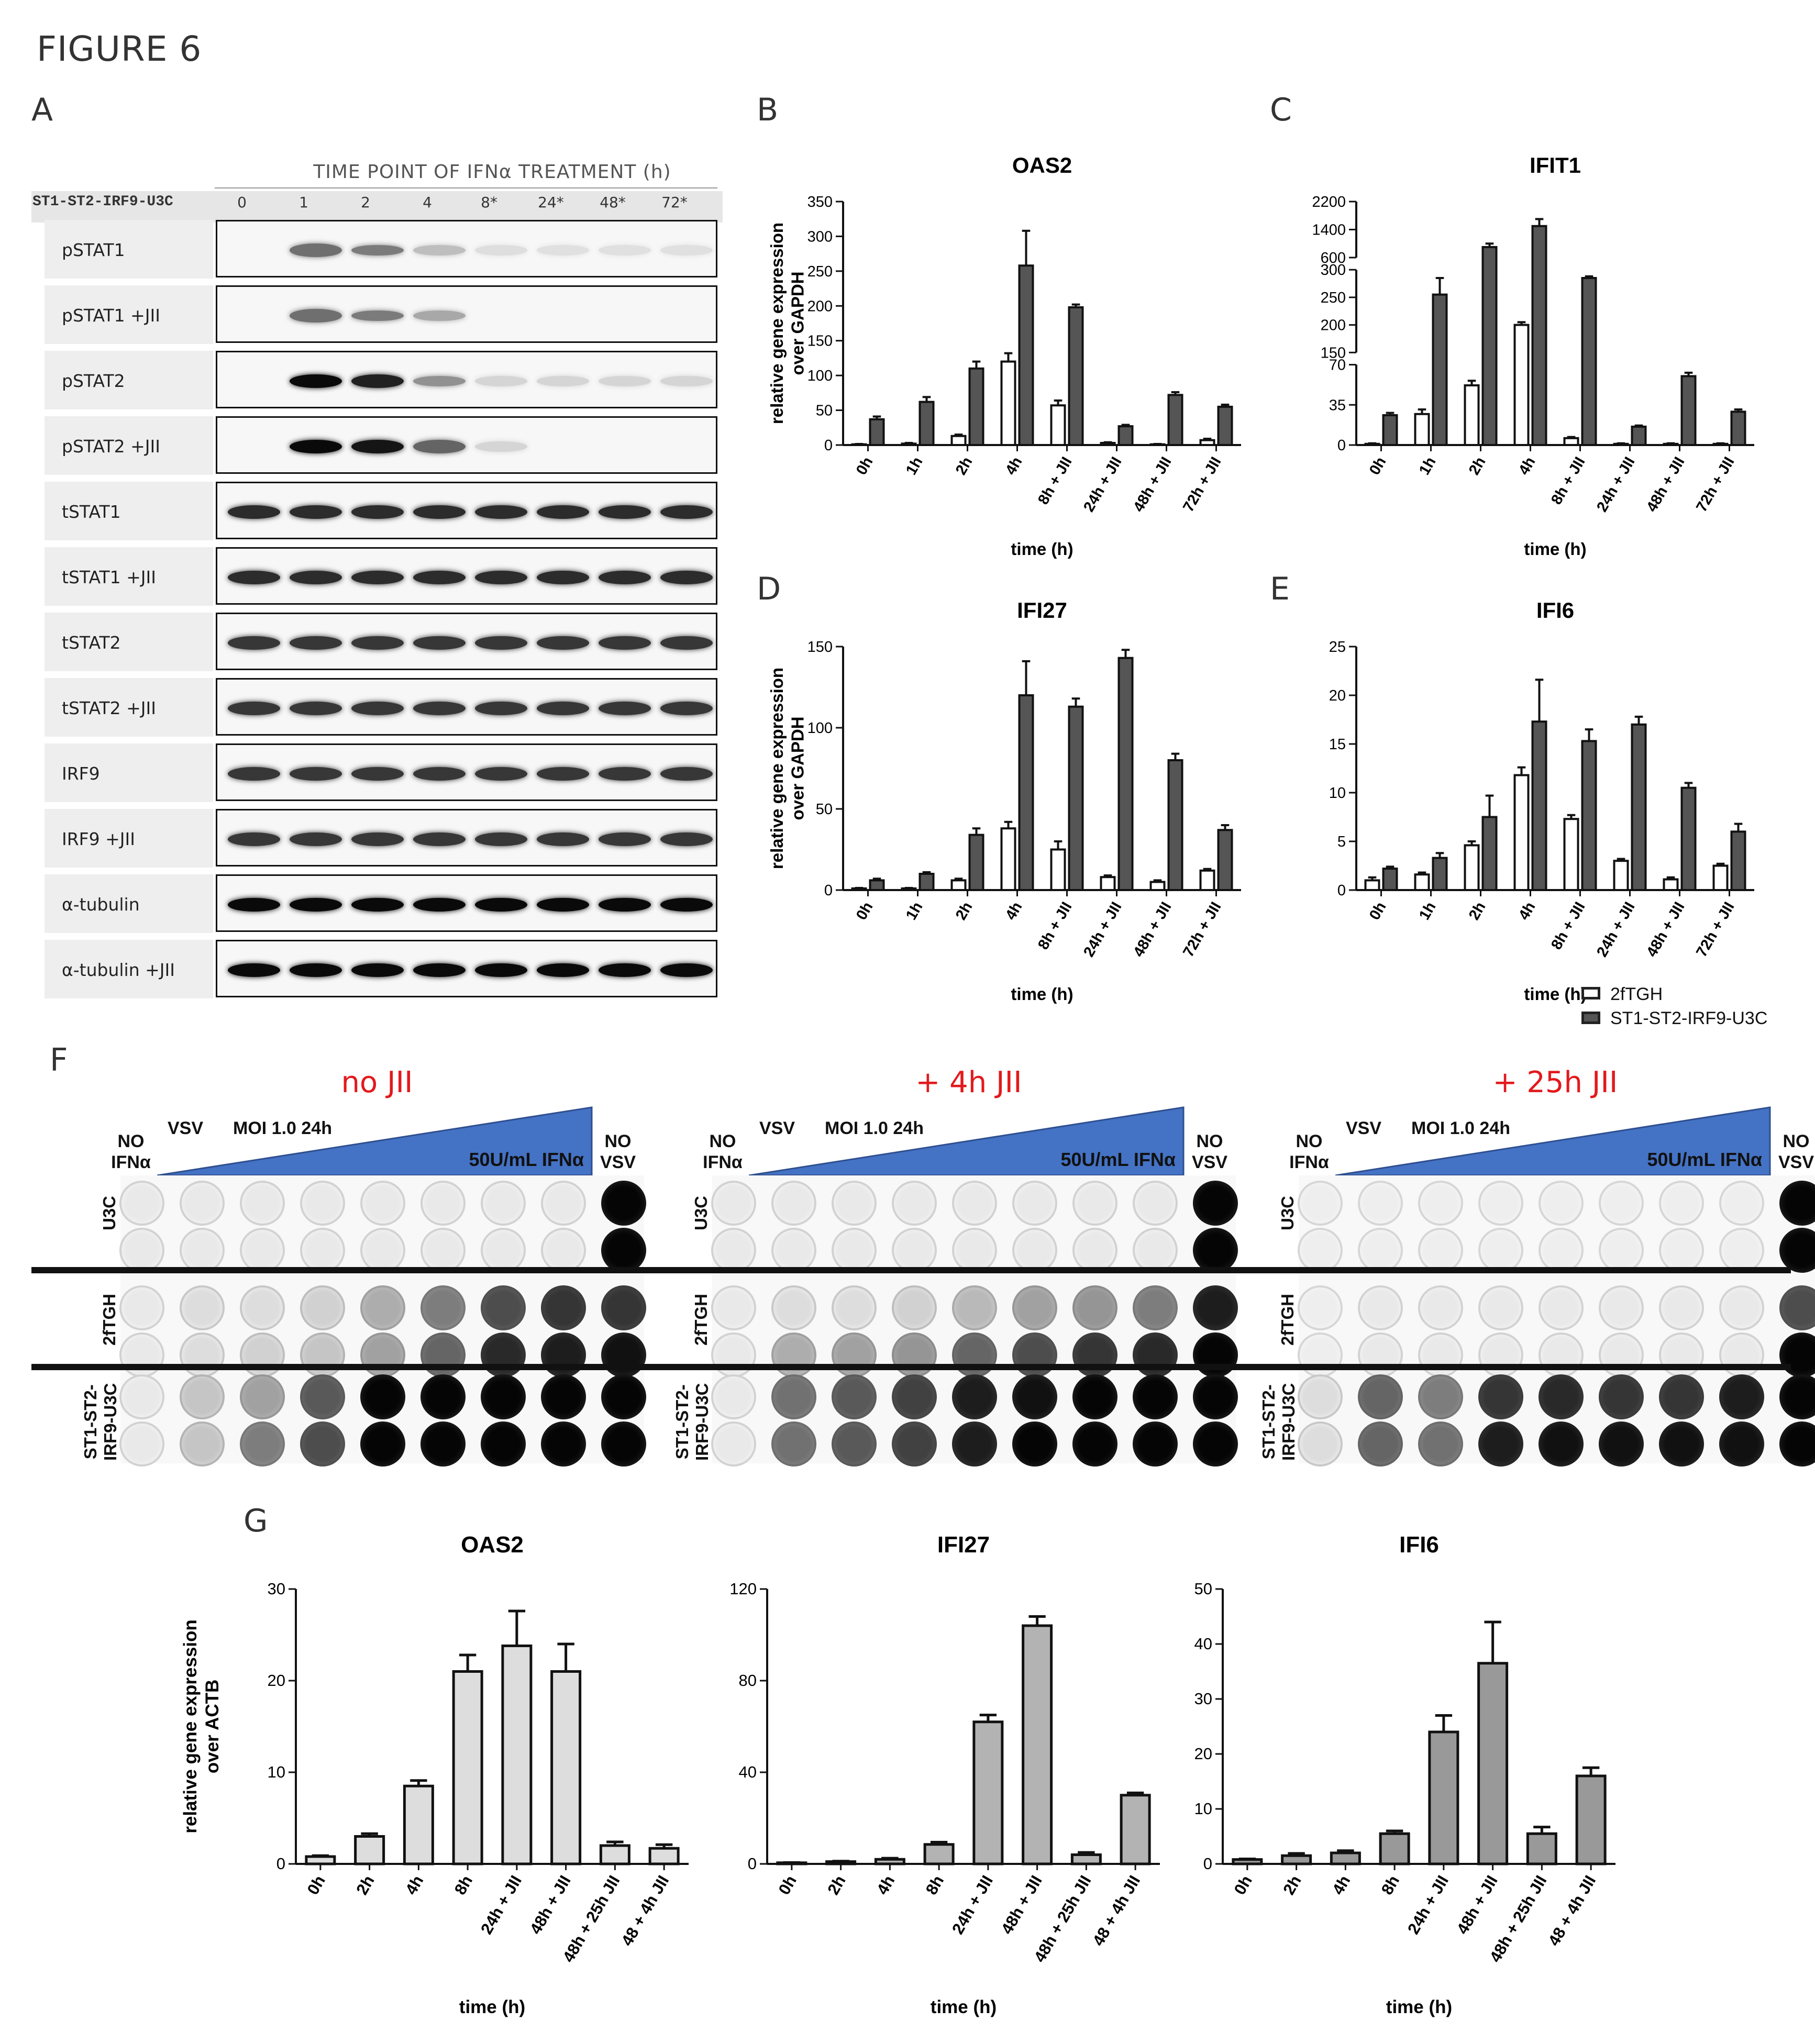  Describe the element at coordinates (1337, 405) in the screenshot. I see `y-tick-label: 35` at that location.